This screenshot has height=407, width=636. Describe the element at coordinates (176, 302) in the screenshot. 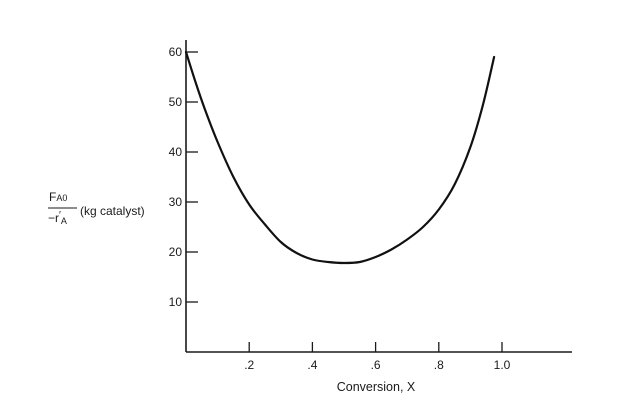

I see `y-tick-label-10: 10` at that location.